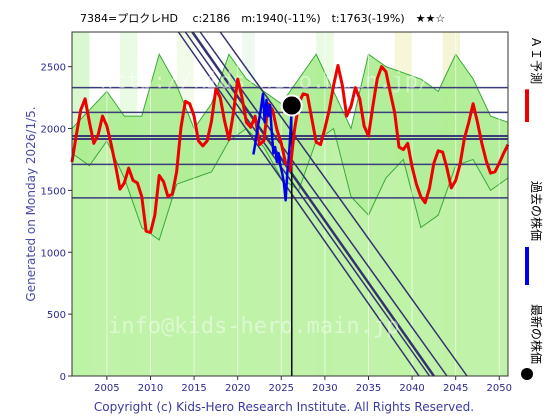 The height and width of the screenshot is (420, 560). Describe the element at coordinates (324, 388) in the screenshot. I see `x-tick-label-5: 2030` at that location.